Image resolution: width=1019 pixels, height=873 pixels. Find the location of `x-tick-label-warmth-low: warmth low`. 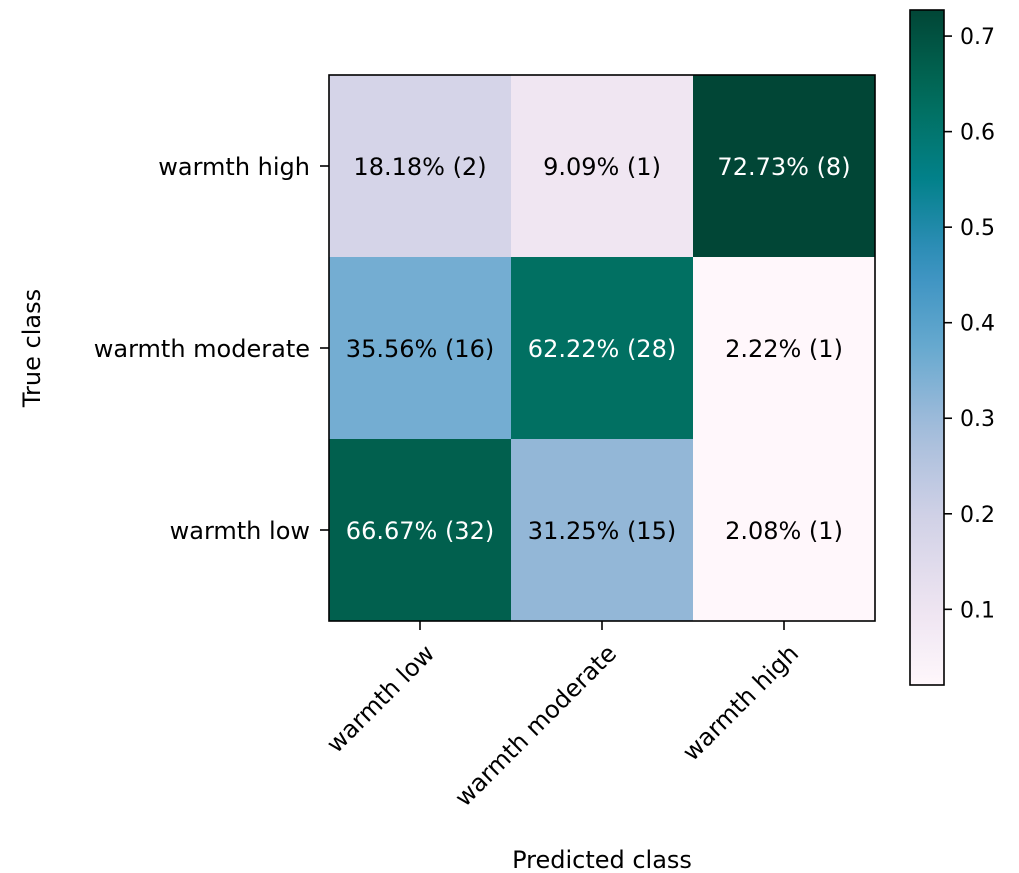

x-tick-label-warmth-low: warmth low is located at coordinates (380, 698).